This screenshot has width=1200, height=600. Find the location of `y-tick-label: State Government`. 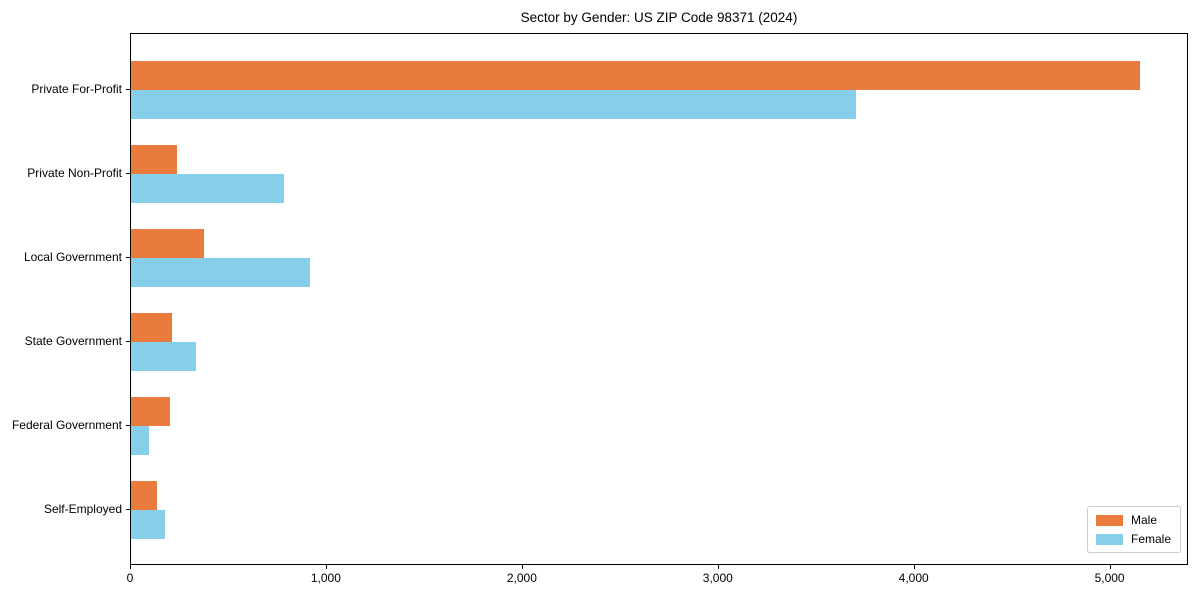

y-tick-label: State Government is located at coordinates (73, 340).